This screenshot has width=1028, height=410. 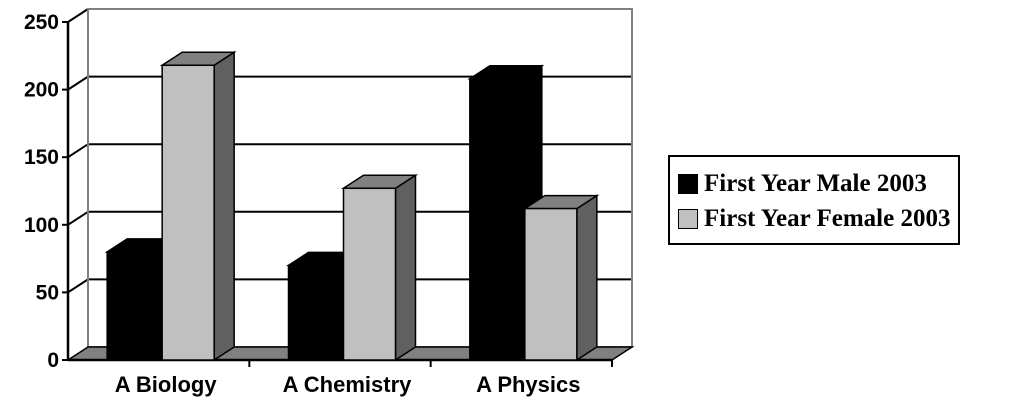 I want to click on y-tick-label: 100, so click(x=41, y=225).